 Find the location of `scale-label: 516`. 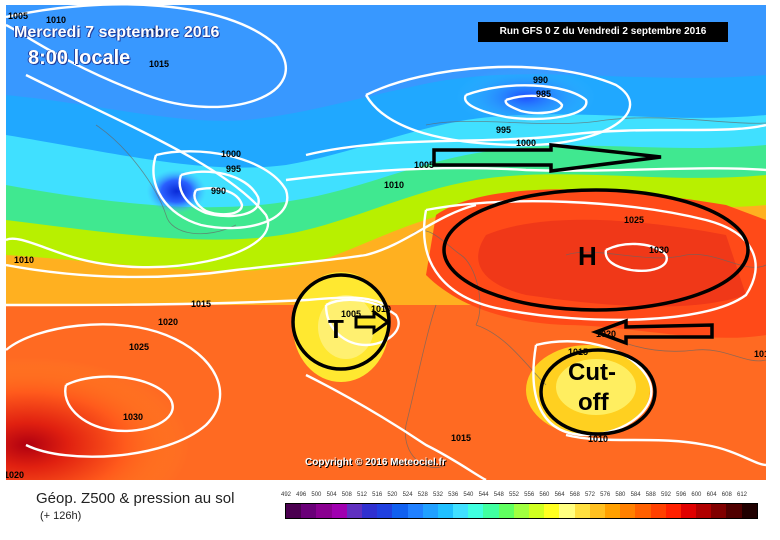

scale-label: 516 is located at coordinates (377, 495).